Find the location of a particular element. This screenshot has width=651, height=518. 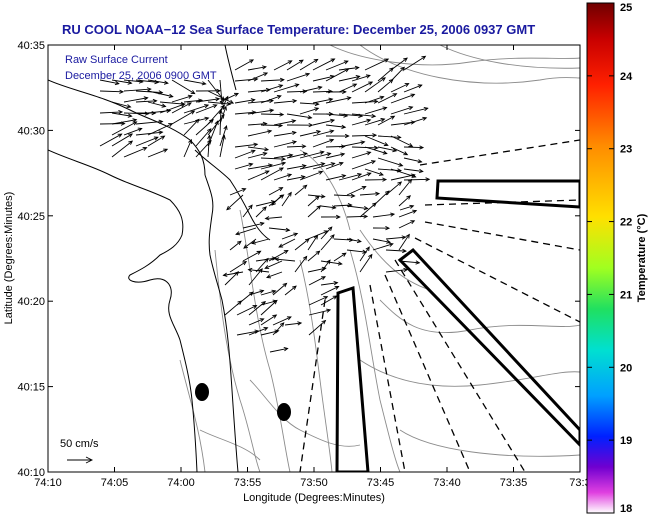

overlay-title: Raw Surface Current is located at coordinates (116, 60).